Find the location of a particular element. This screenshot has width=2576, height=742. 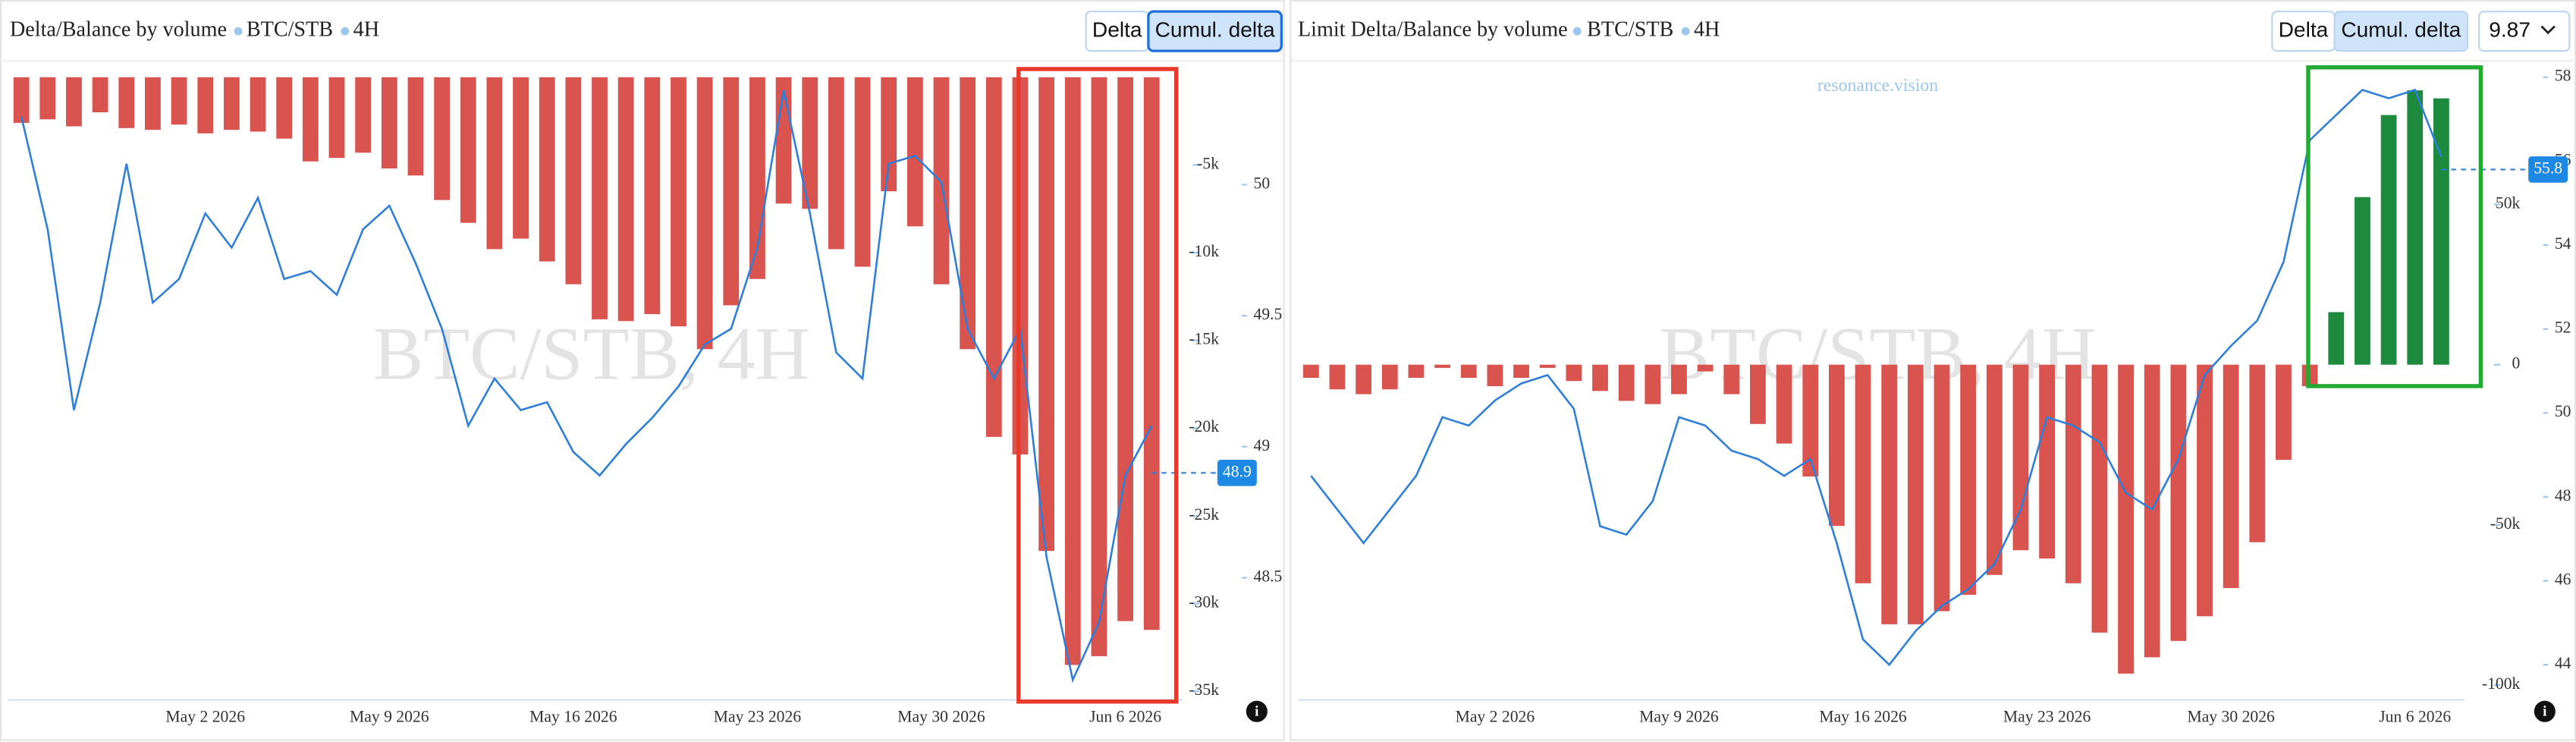

zoom-select-label: 9.87 is located at coordinates (2509, 30).